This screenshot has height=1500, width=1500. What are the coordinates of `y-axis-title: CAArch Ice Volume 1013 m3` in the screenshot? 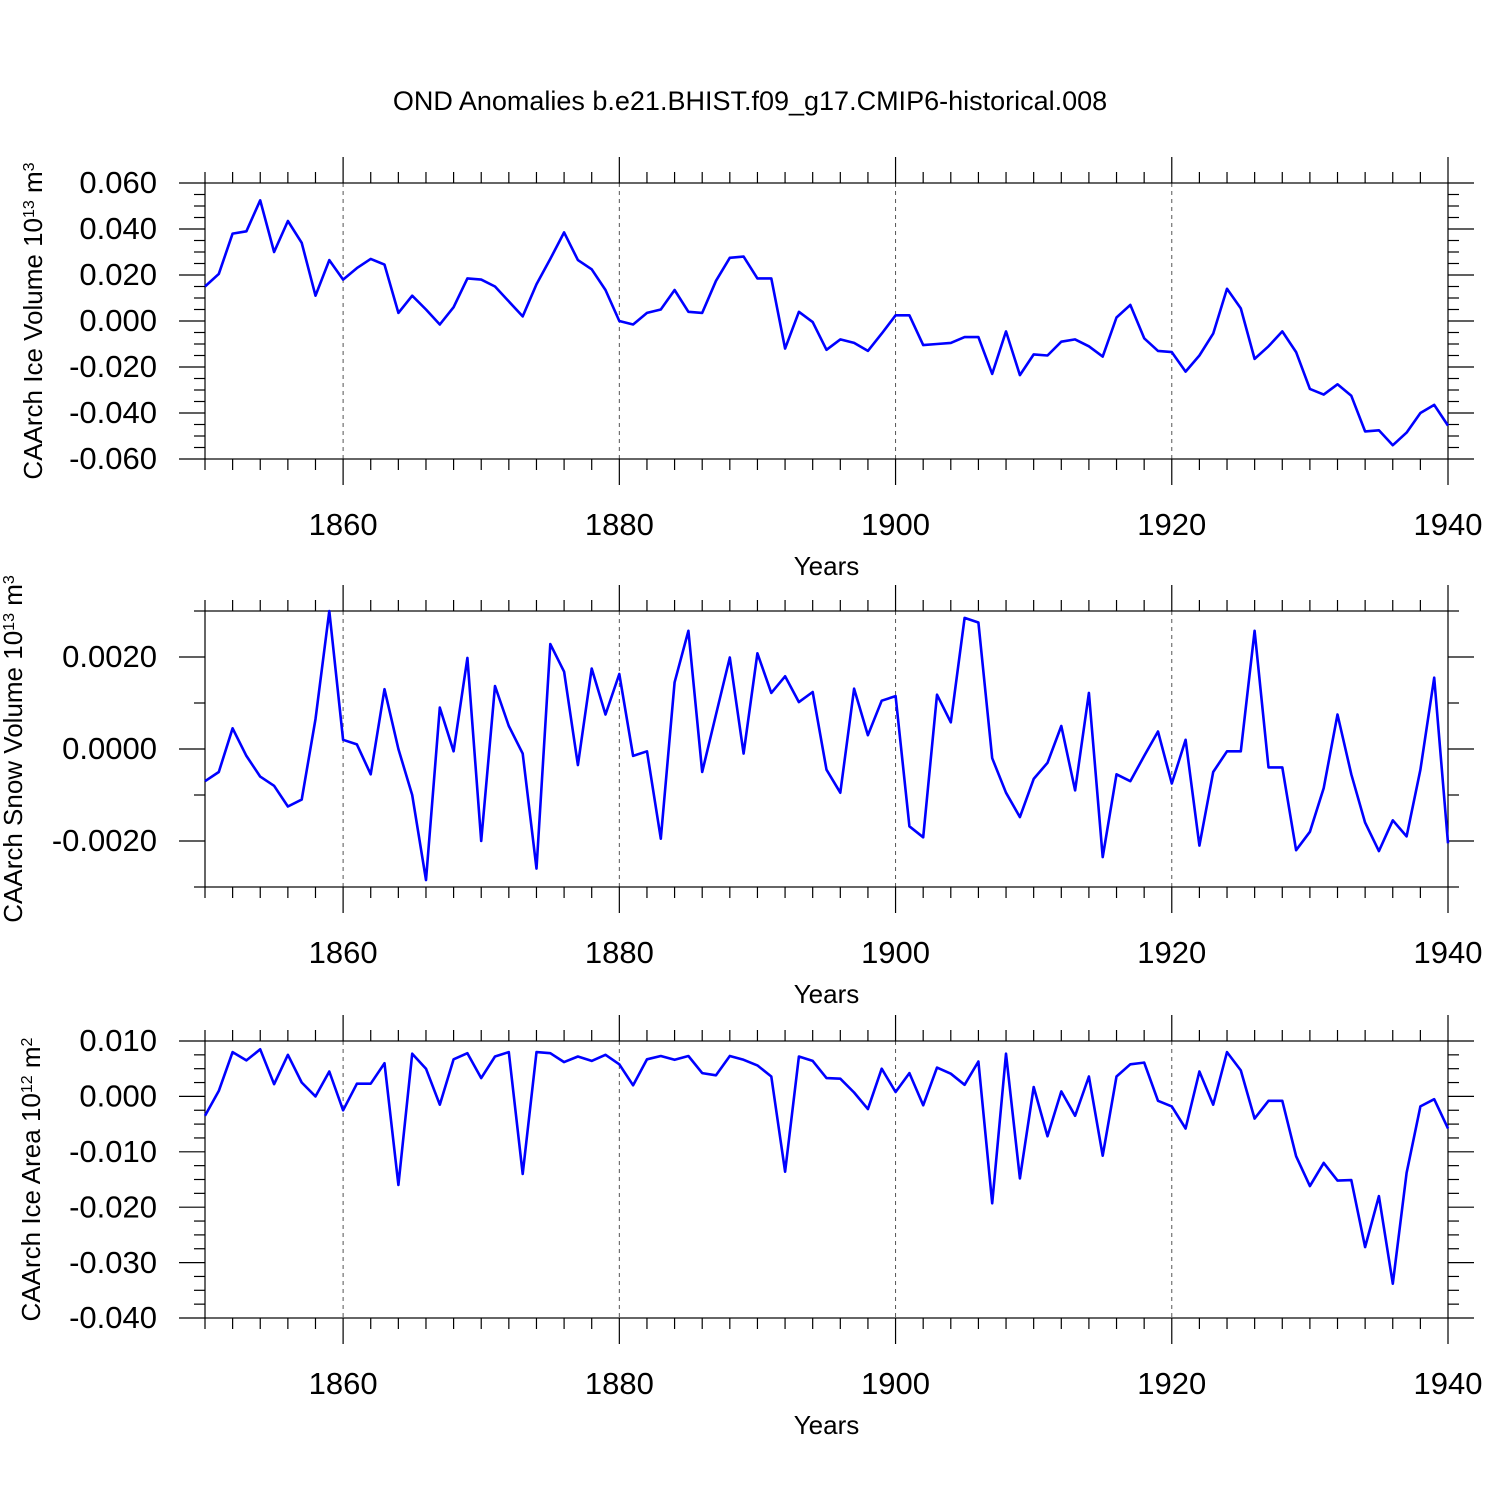 It's located at (33, 320).